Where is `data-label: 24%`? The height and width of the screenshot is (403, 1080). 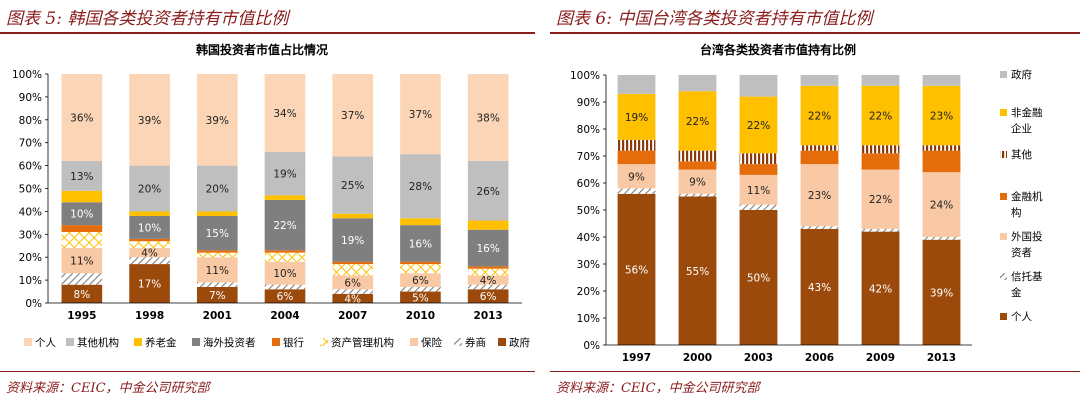 data-label: 24% is located at coordinates (941, 206).